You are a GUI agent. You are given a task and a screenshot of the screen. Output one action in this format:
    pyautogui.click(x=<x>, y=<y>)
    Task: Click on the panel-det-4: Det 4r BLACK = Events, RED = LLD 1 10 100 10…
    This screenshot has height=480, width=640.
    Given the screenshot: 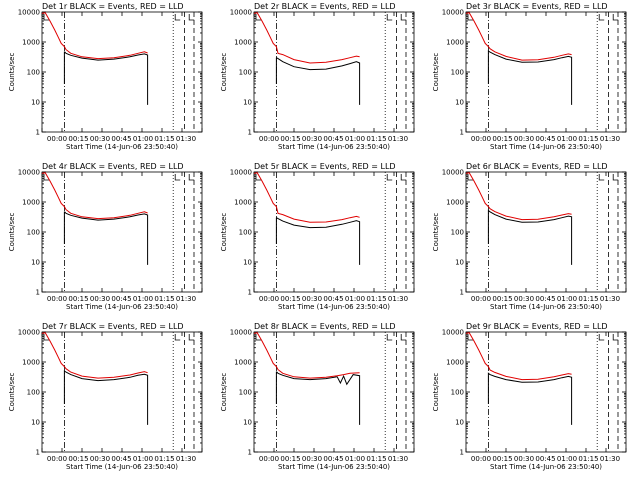 What is the action you would take?
    pyautogui.click(x=105, y=236)
    